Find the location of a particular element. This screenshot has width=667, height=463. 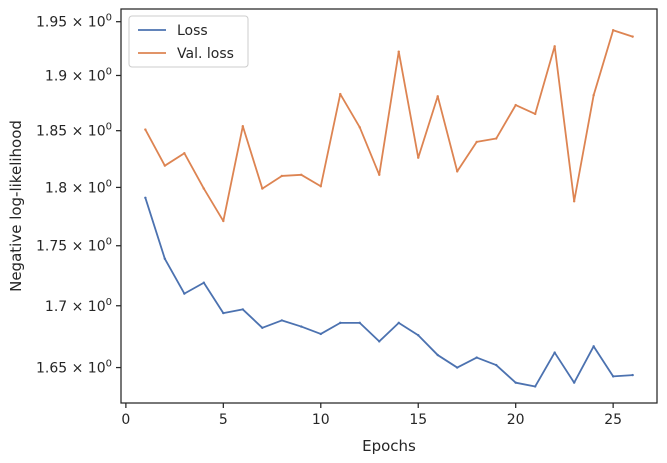

x-tick-label: 15 is located at coordinates (418, 420).